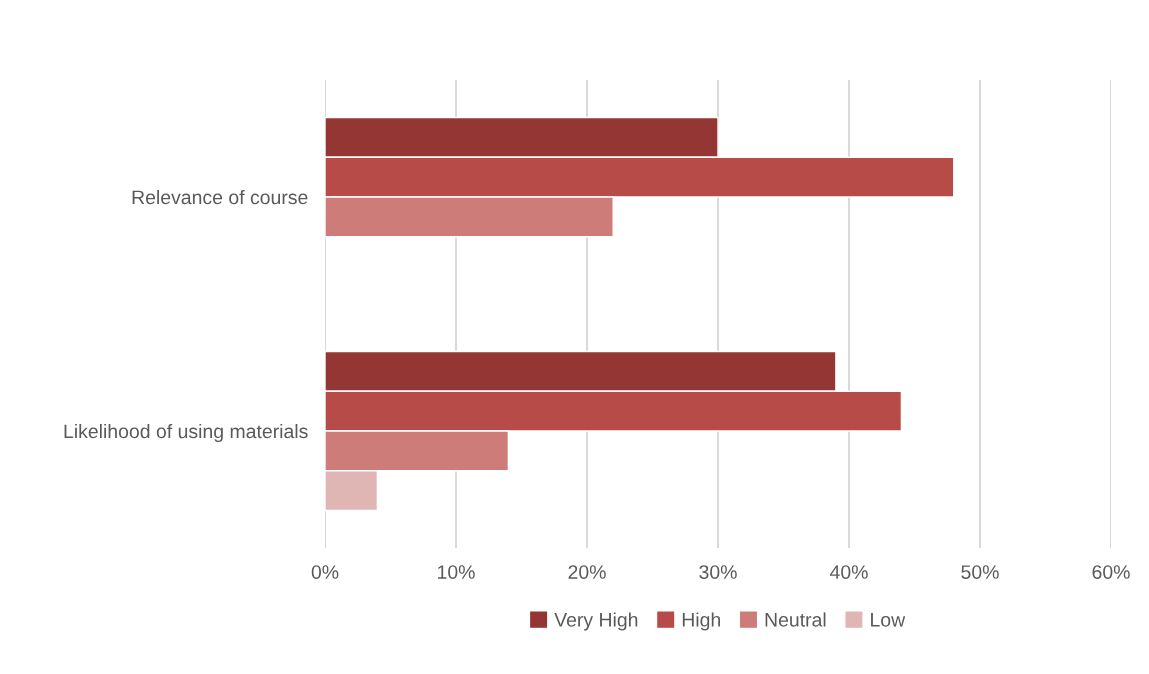 Image resolution: width=1149 pixels, height=674 pixels. What do you see at coordinates (980, 572) in the screenshot?
I see `x-tick-label: 50%` at bounding box center [980, 572].